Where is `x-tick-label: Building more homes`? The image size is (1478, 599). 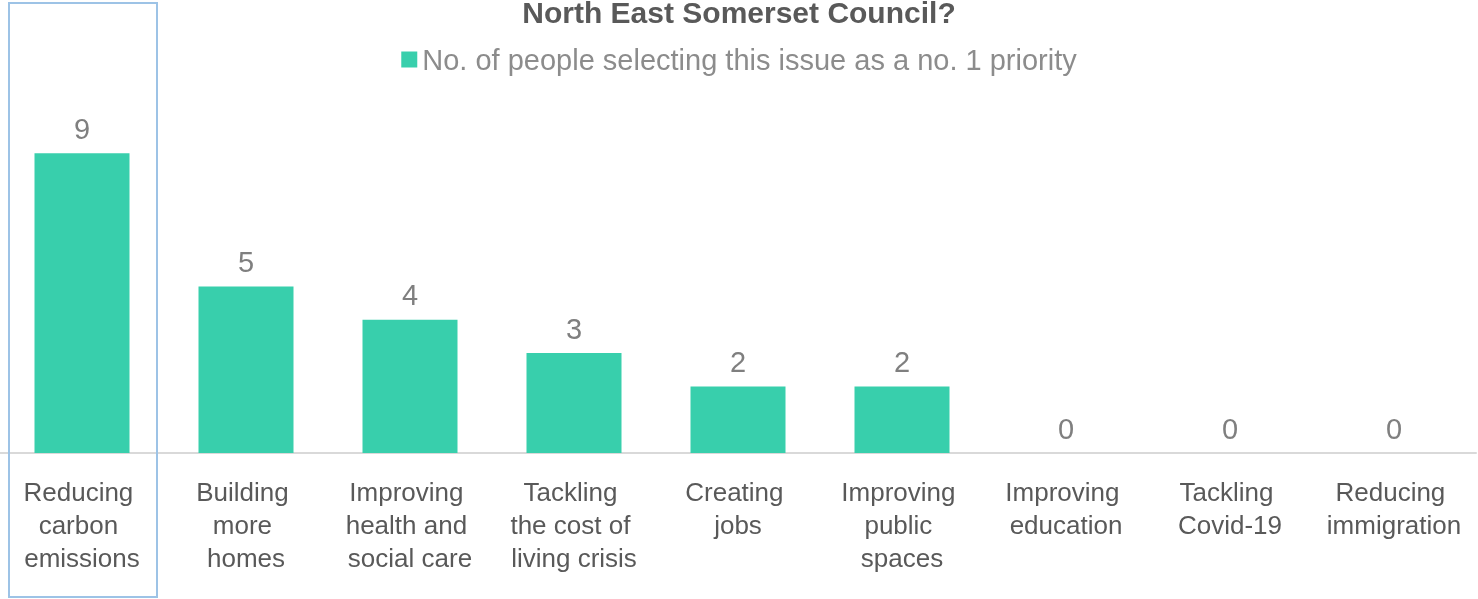
x-tick-label: Building more homes is located at coordinates (246, 524).